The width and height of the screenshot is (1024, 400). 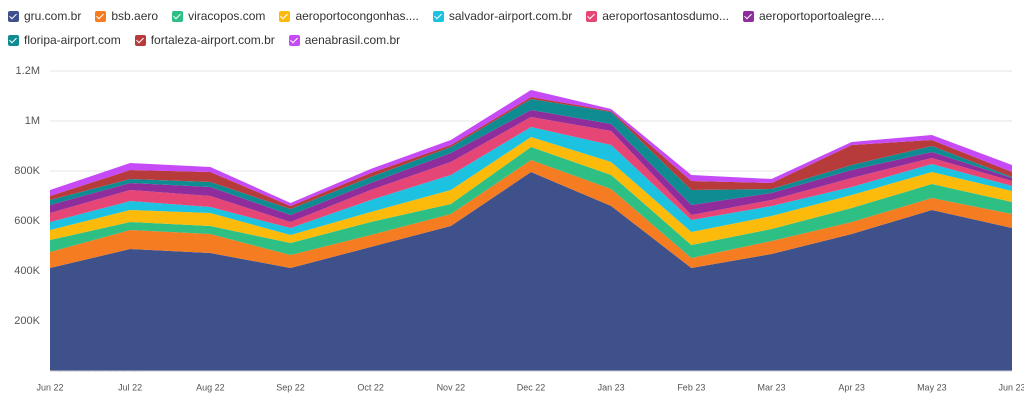 What do you see at coordinates (49, 387) in the screenshot?
I see `x-tick-label: Jun 22` at bounding box center [49, 387].